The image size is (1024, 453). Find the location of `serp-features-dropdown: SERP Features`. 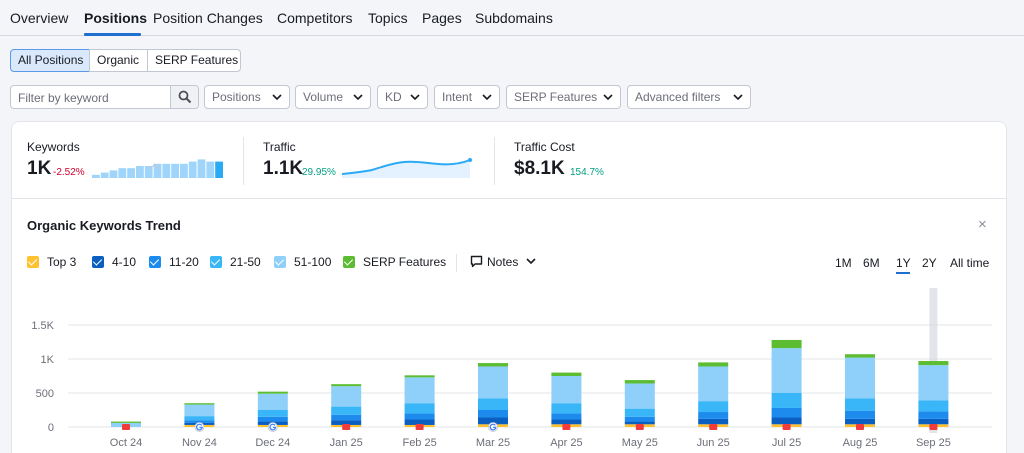

serp-features-dropdown: SERP Features is located at coordinates (563, 97).